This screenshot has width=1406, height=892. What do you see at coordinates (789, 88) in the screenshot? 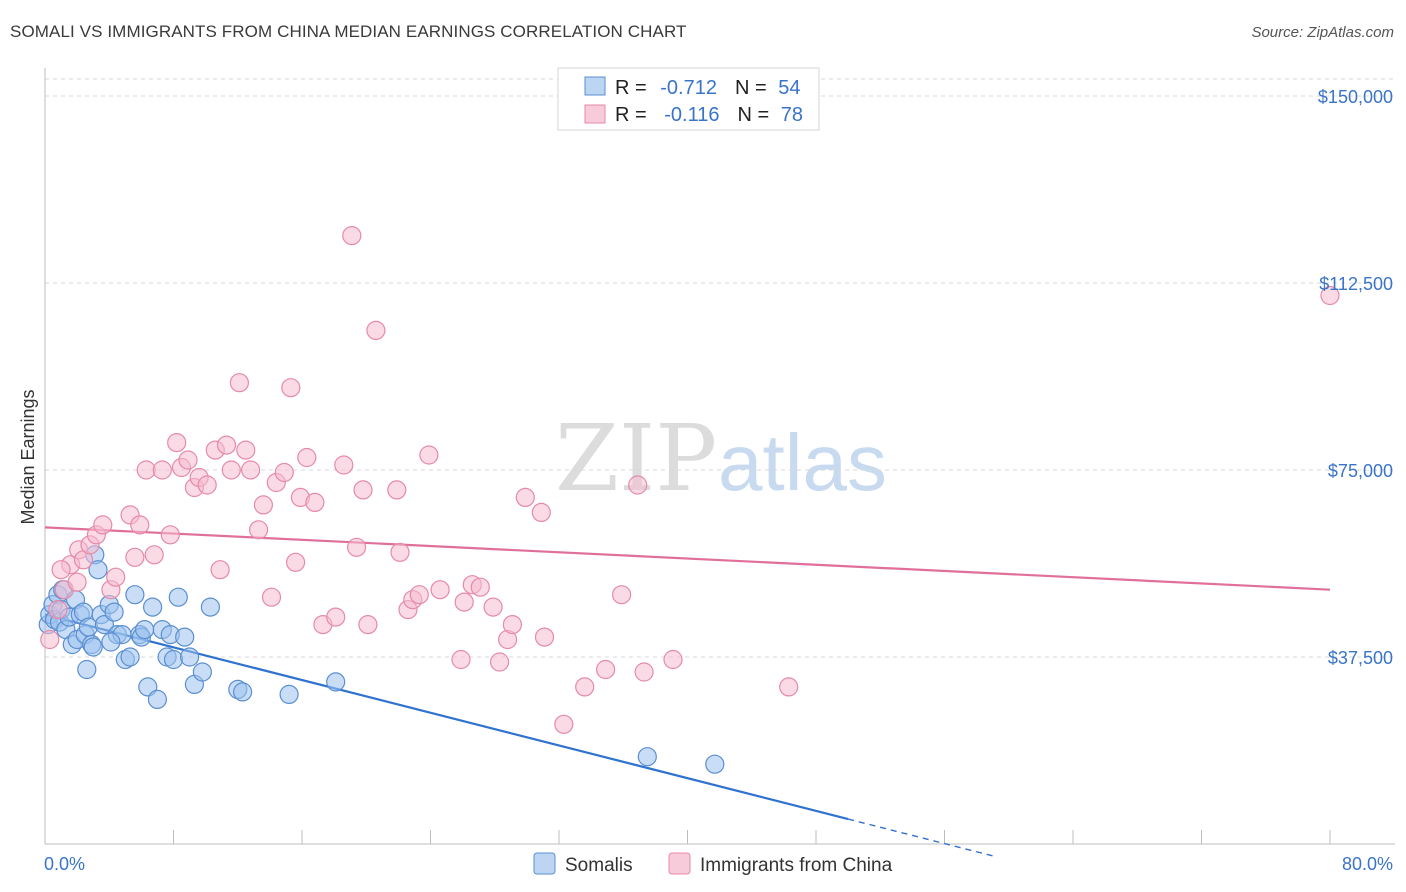
I see `legend-n-value-1: 54` at bounding box center [789, 88].